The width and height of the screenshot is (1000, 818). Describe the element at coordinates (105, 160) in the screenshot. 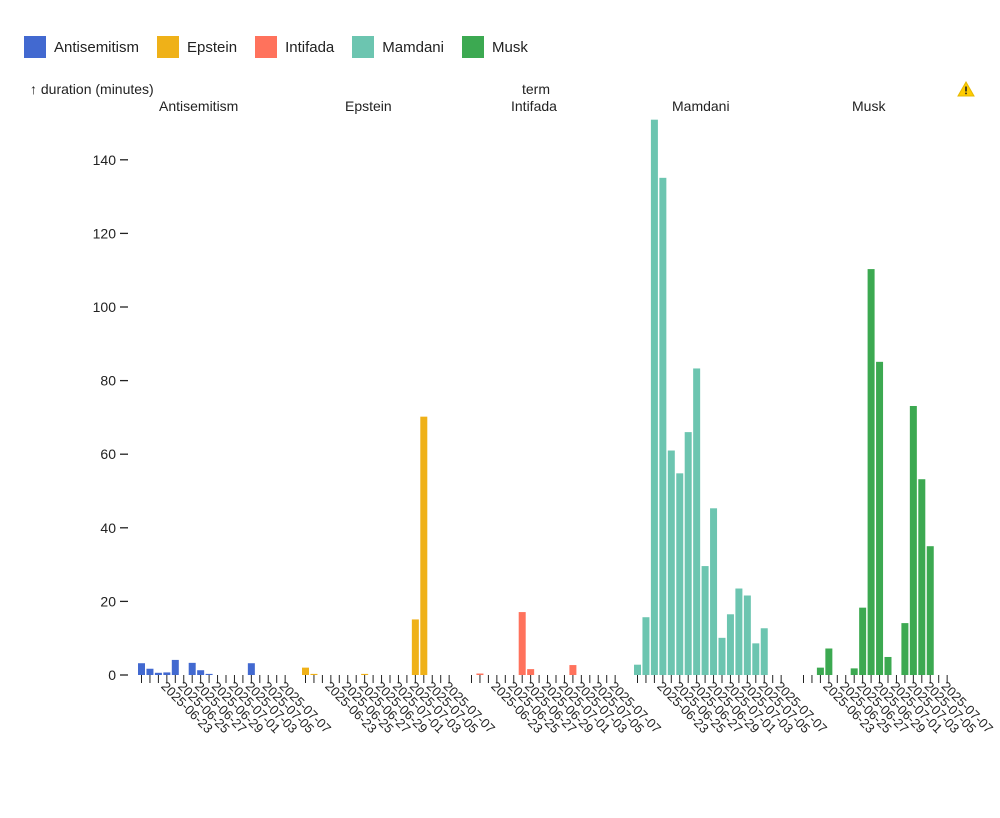

I see `y-tick-label-140: 140` at that location.